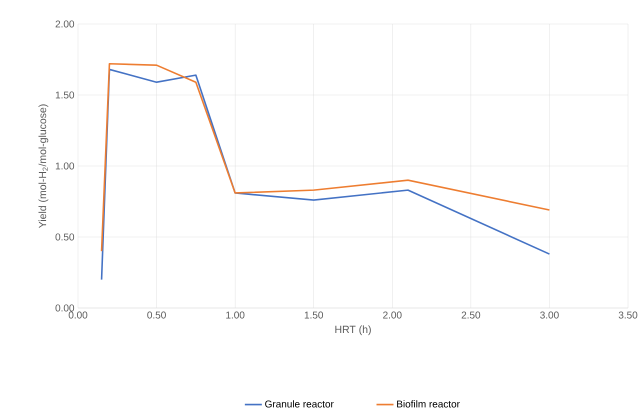  I want to click on y-tick-label: 0.00, so click(64, 308).